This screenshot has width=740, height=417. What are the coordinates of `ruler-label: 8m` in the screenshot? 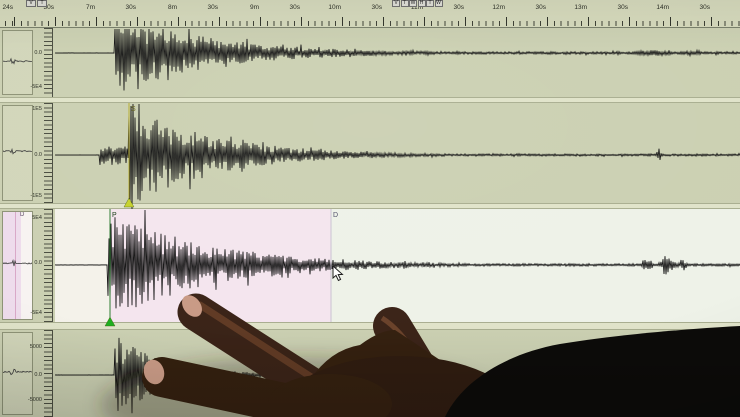 It's located at (172, 7).